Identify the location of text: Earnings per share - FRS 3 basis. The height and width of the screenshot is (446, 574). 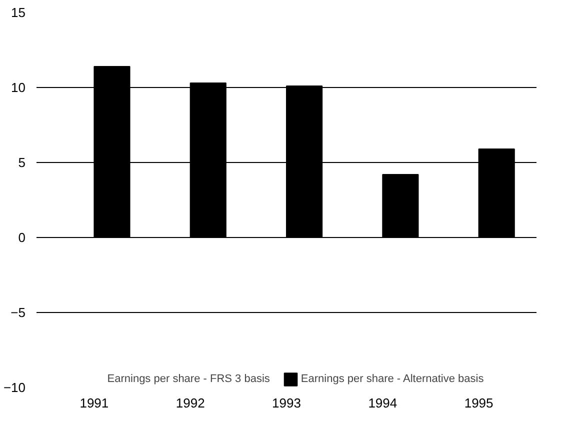
(188, 379).